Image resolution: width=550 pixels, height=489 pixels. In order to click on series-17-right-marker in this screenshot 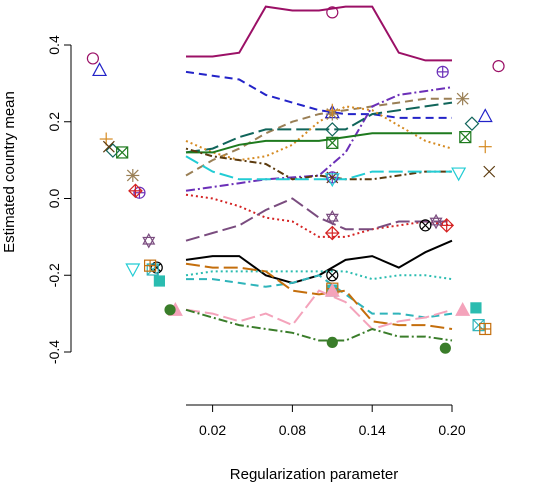, I will do `click(445, 348)`.